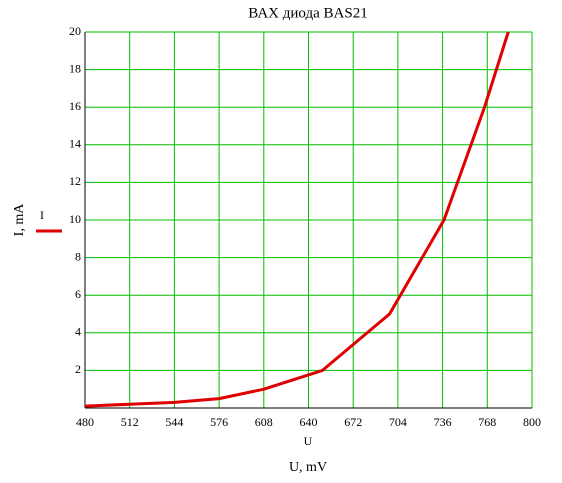 This screenshot has height=483, width=562. I want to click on y-tick-label: 18, so click(75, 68).